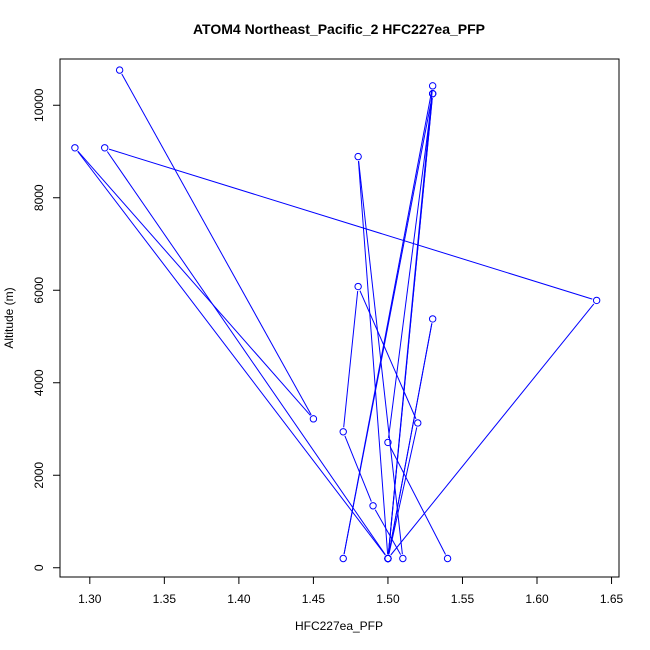 This screenshot has height=650, width=650. Describe the element at coordinates (463, 599) in the screenshot. I see `x-tick-label: 1.55` at that location.